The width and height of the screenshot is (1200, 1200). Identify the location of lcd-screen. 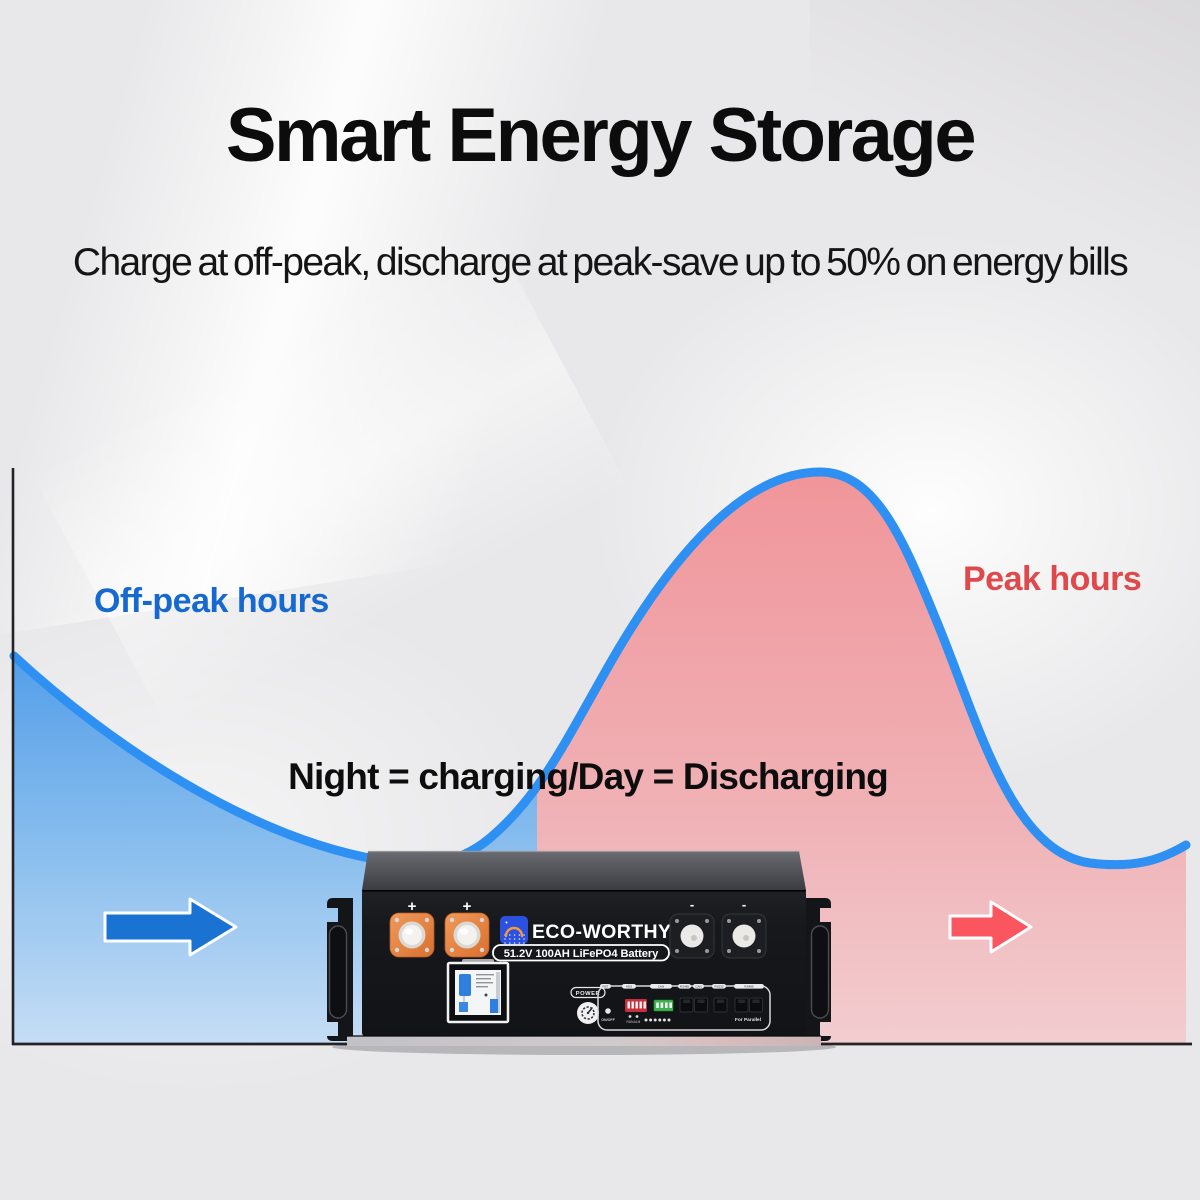
(478, 991).